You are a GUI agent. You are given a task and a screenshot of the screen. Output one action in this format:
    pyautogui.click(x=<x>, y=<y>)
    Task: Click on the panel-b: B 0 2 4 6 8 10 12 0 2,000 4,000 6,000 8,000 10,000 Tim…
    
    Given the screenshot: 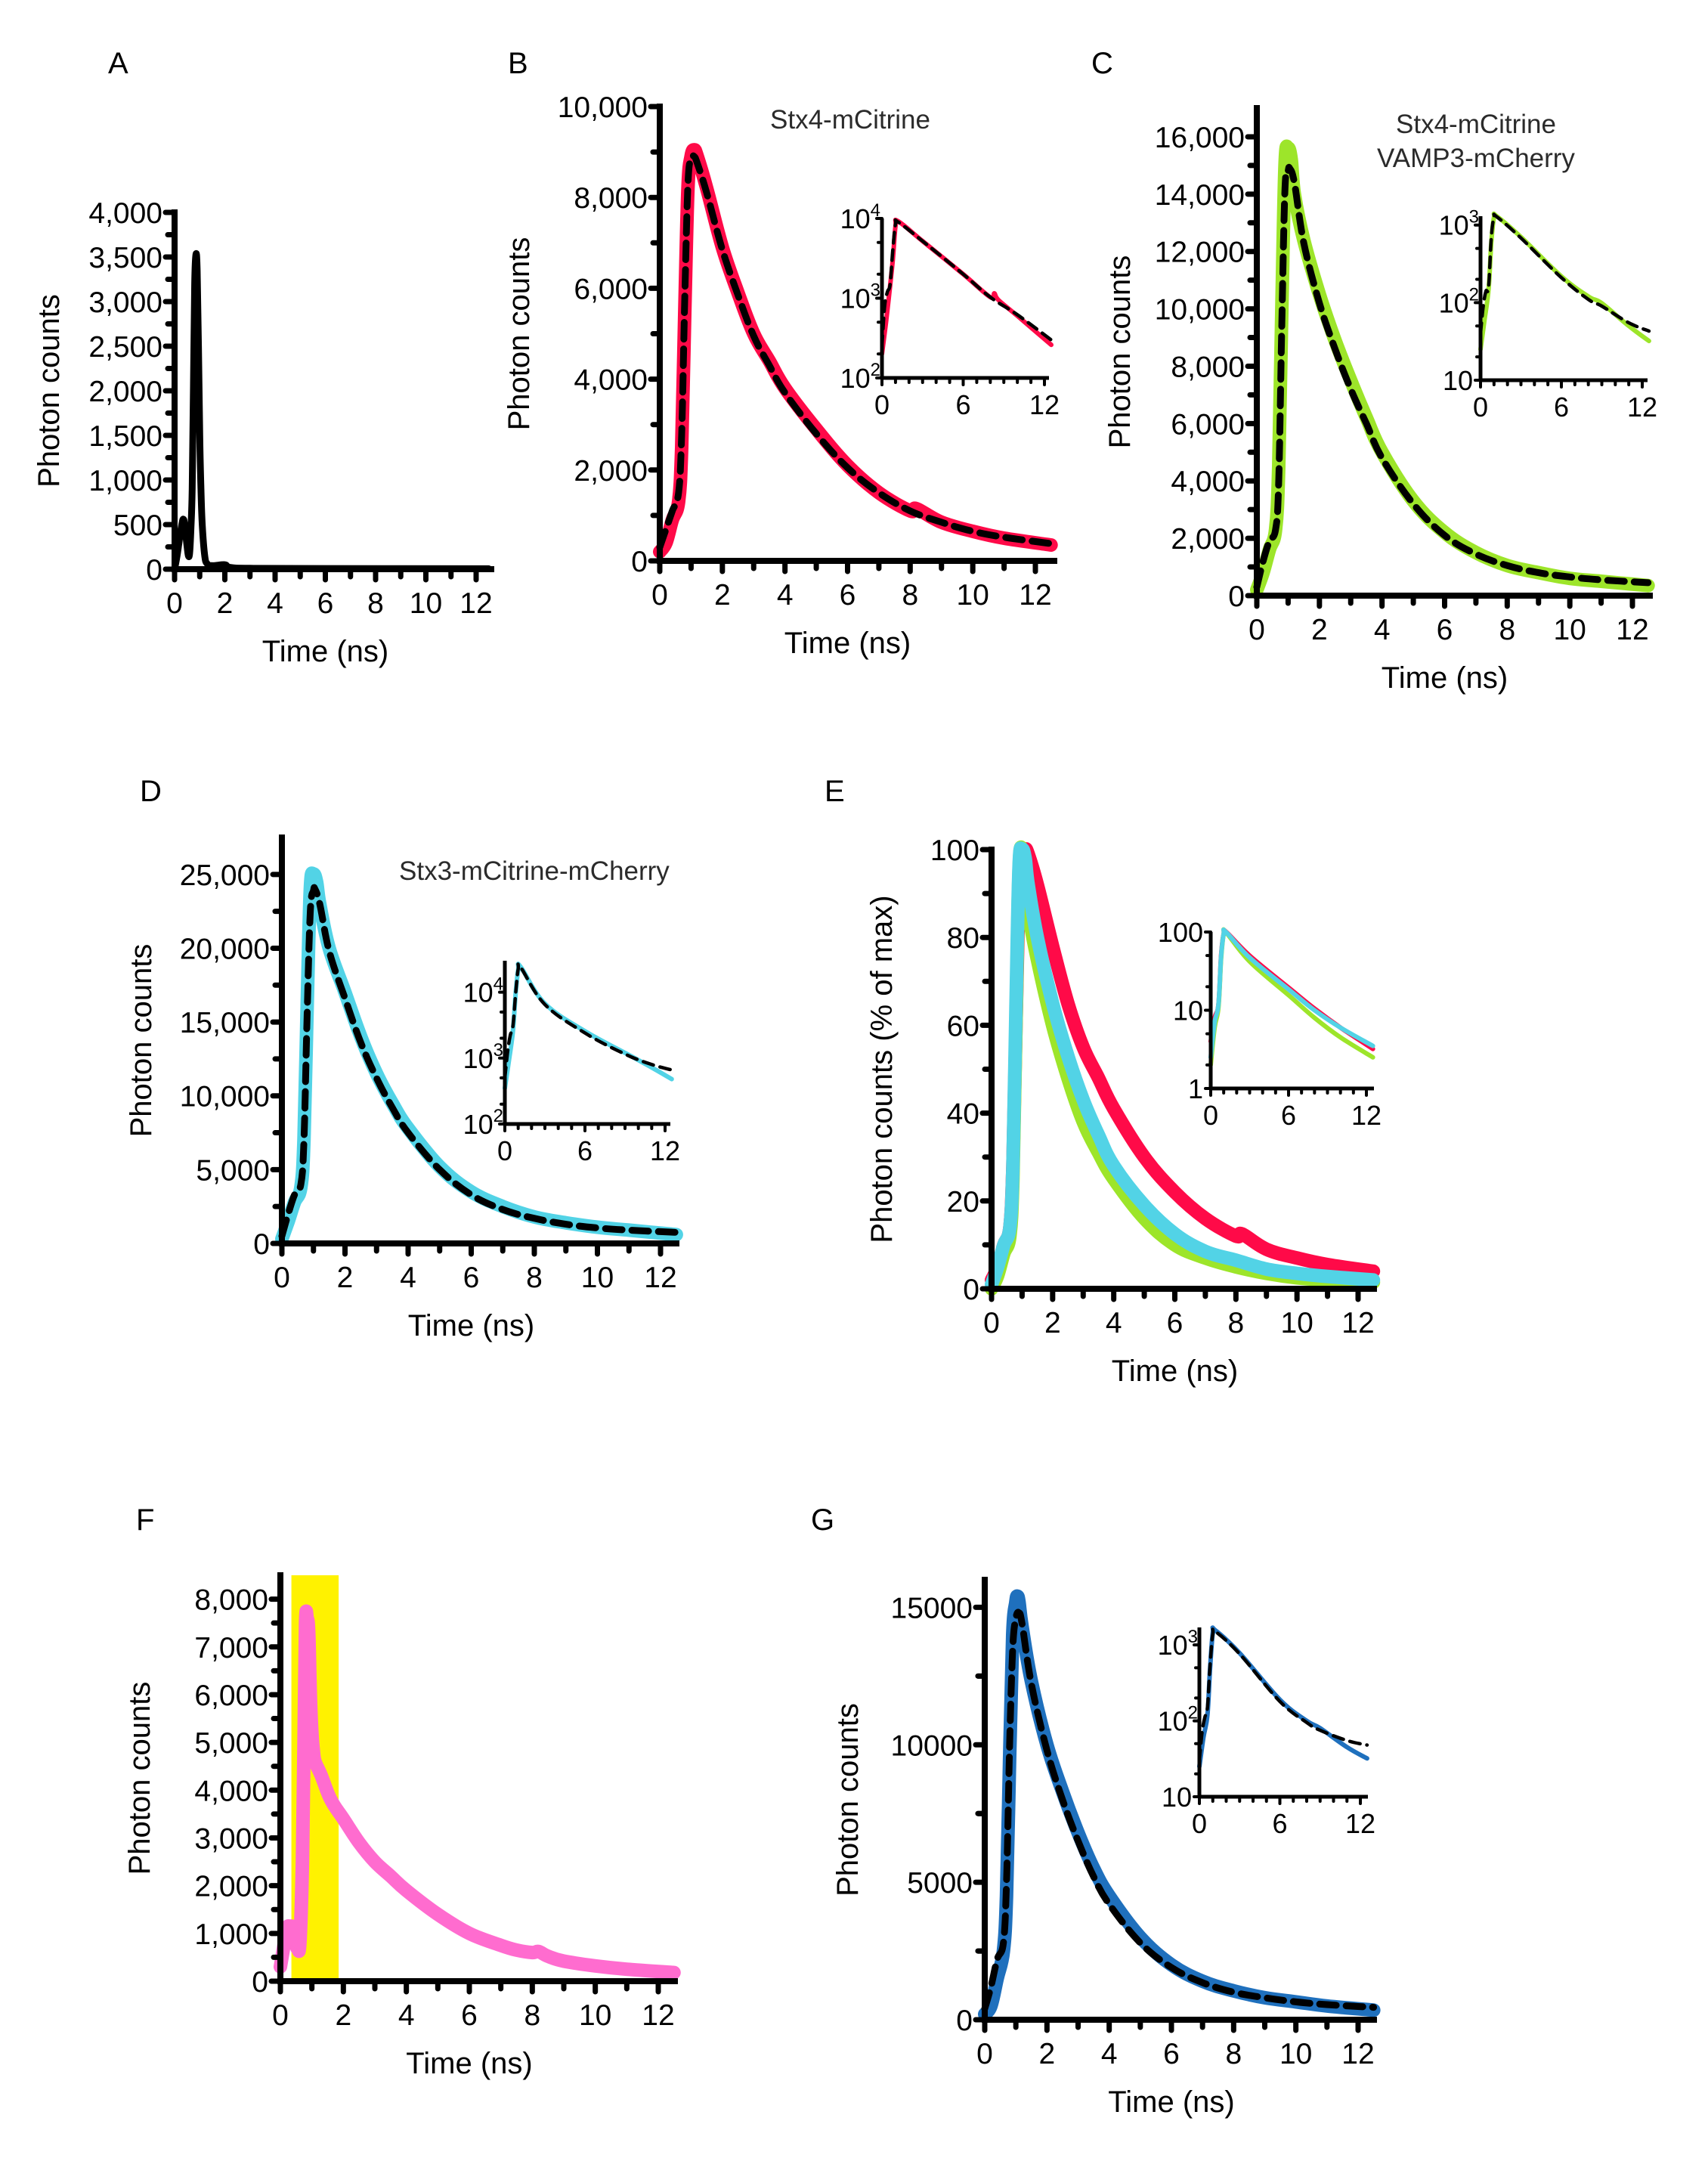 What is the action you would take?
    pyautogui.click(x=781, y=353)
    